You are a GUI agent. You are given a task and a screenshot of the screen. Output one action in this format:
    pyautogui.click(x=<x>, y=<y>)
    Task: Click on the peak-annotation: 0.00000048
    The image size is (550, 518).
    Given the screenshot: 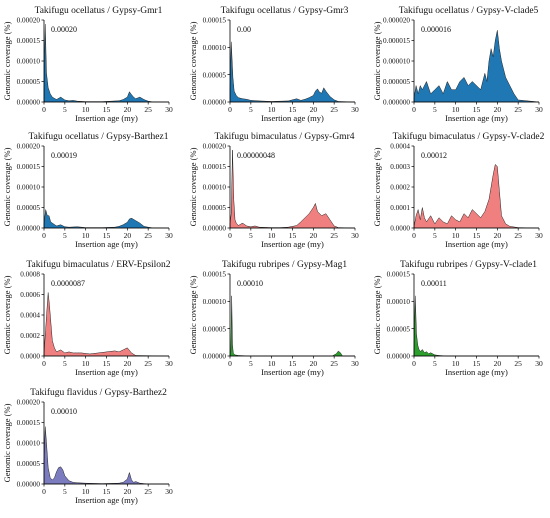 What is the action you would take?
    pyautogui.click(x=256, y=155)
    